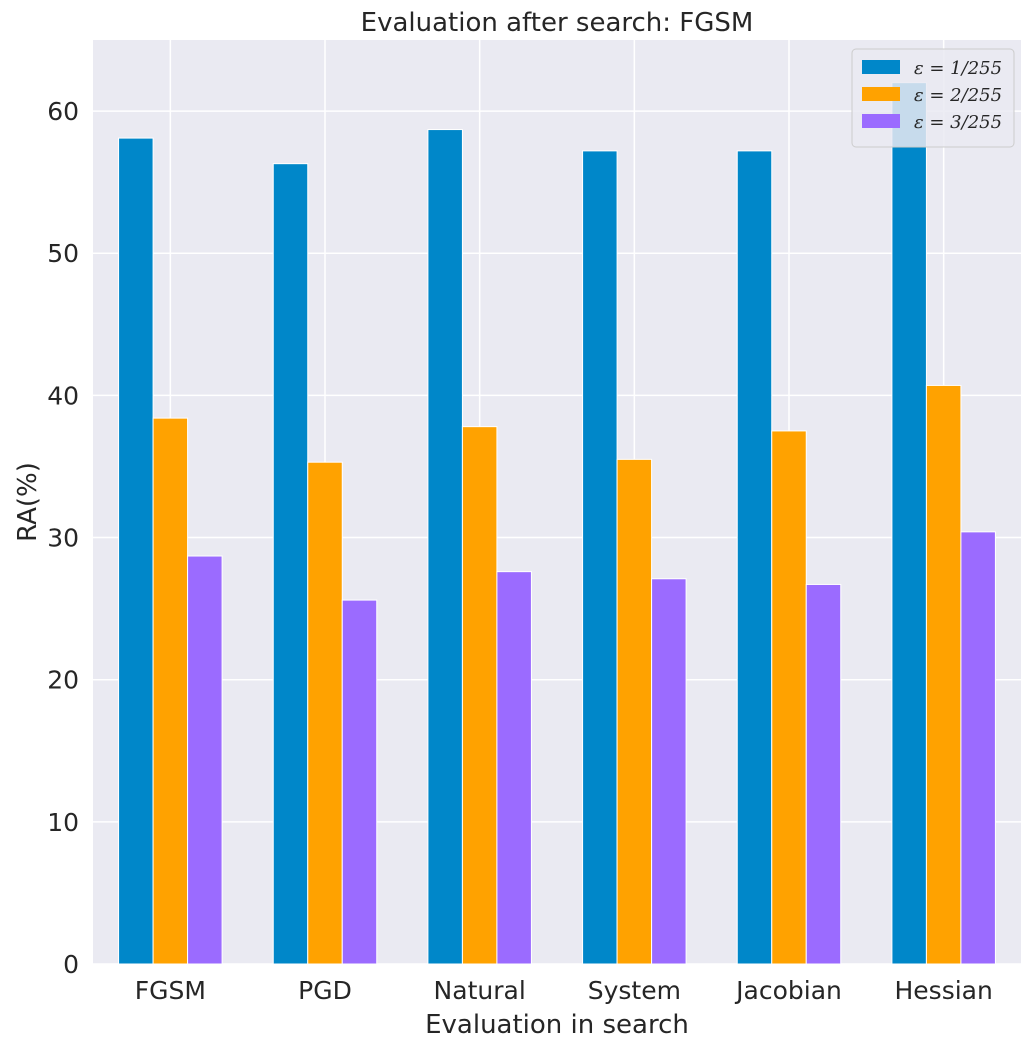 This screenshot has width=1032, height=1049. I want to click on y-tick-label: 50, so click(63, 253).